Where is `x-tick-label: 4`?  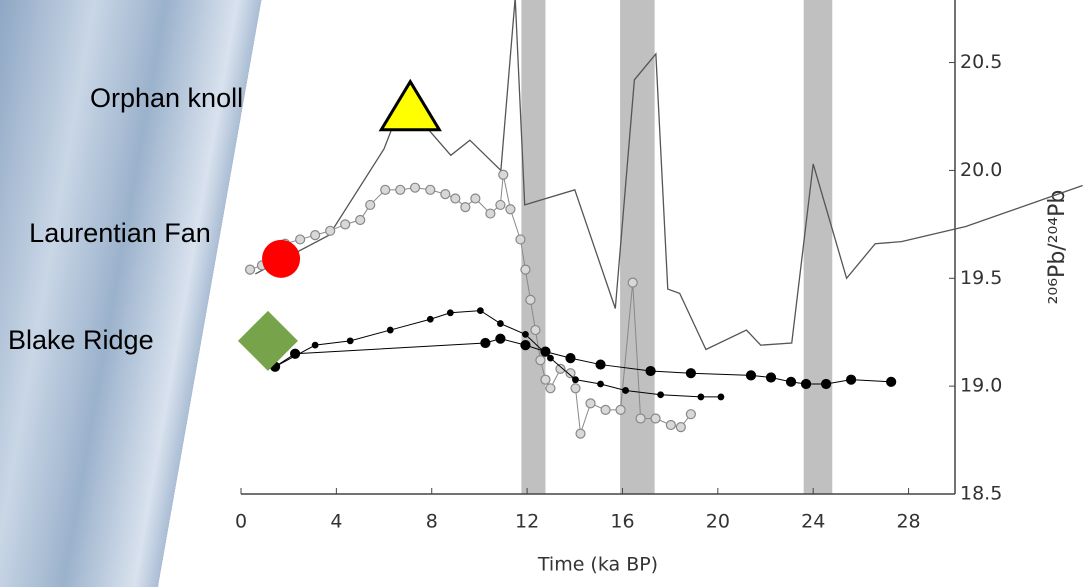 x-tick-label: 4 is located at coordinates (336, 522).